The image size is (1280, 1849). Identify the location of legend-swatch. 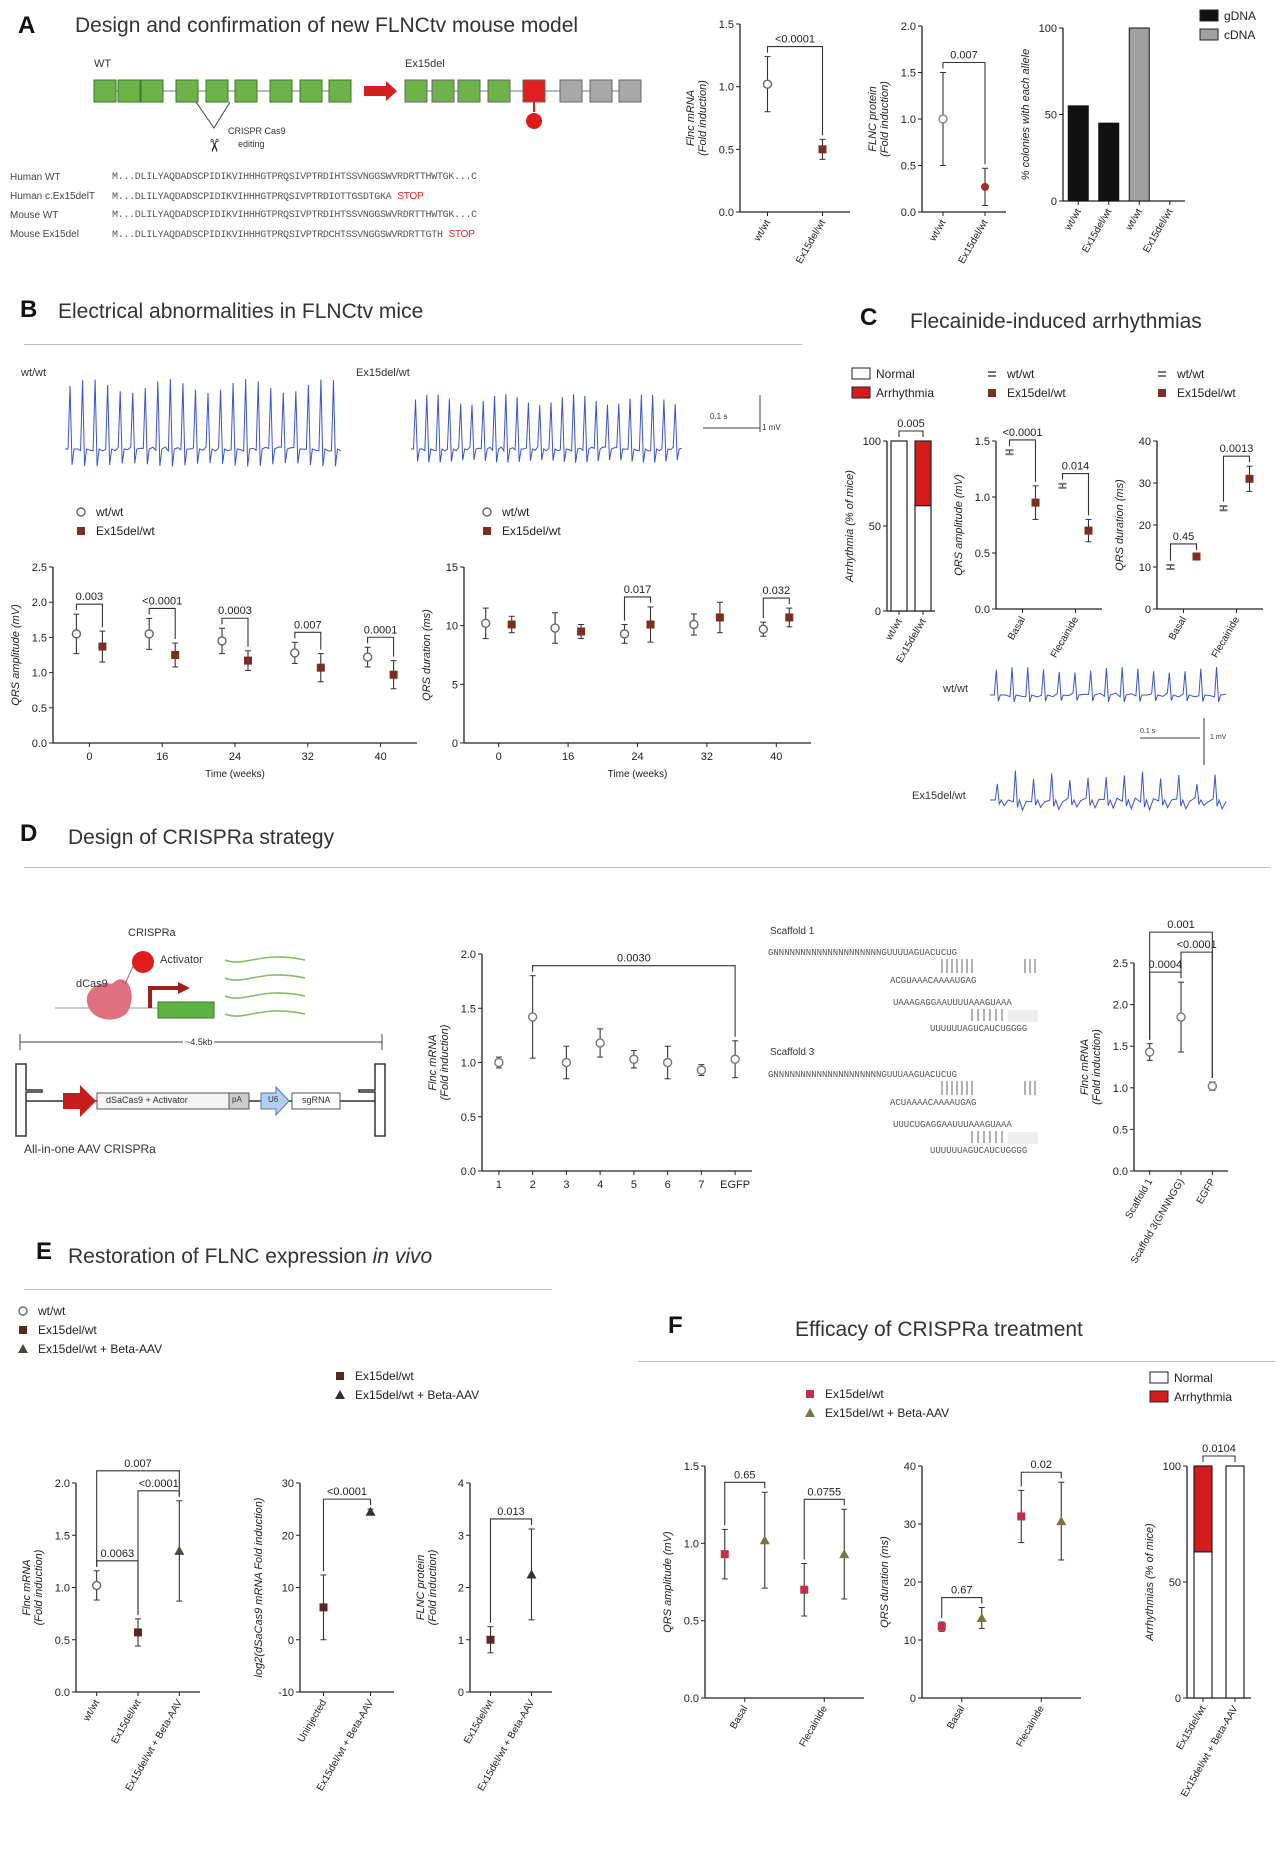
(1159, 1377).